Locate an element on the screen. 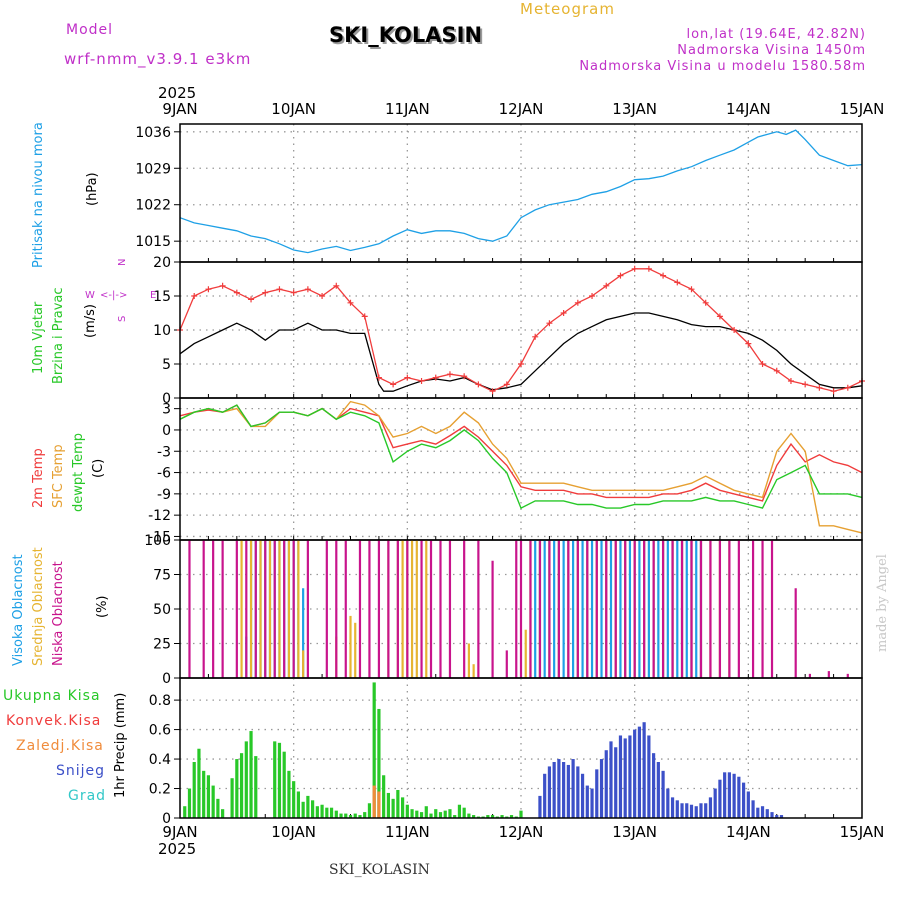 The height and width of the screenshot is (900, 900). x-tick-label-bottom: 10JAN is located at coordinates (293, 832).